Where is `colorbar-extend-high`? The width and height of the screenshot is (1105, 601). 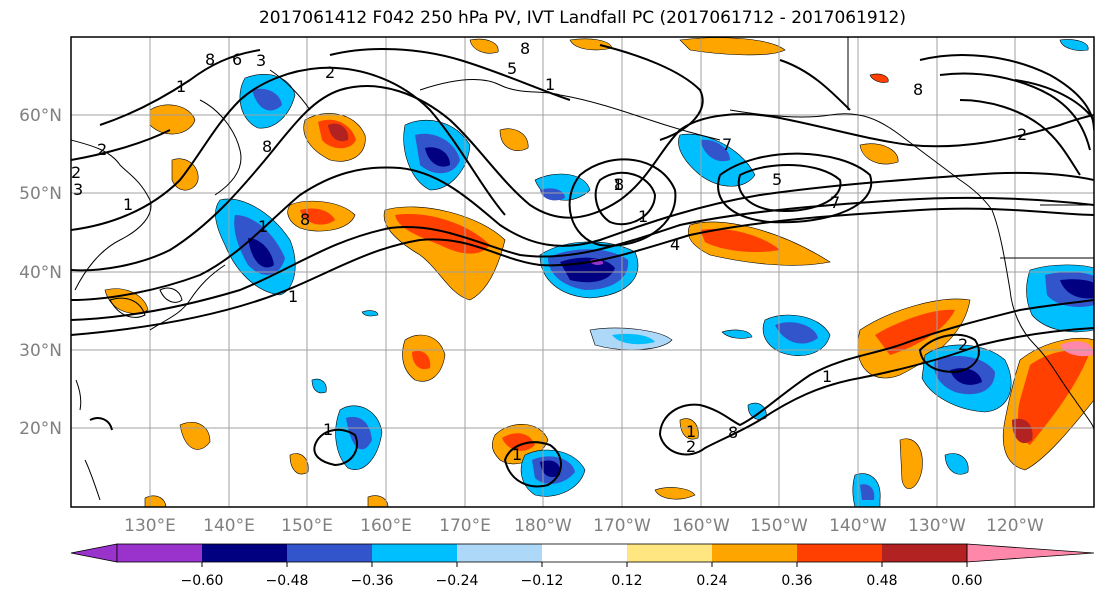 colorbar-extend-high is located at coordinates (1030, 553).